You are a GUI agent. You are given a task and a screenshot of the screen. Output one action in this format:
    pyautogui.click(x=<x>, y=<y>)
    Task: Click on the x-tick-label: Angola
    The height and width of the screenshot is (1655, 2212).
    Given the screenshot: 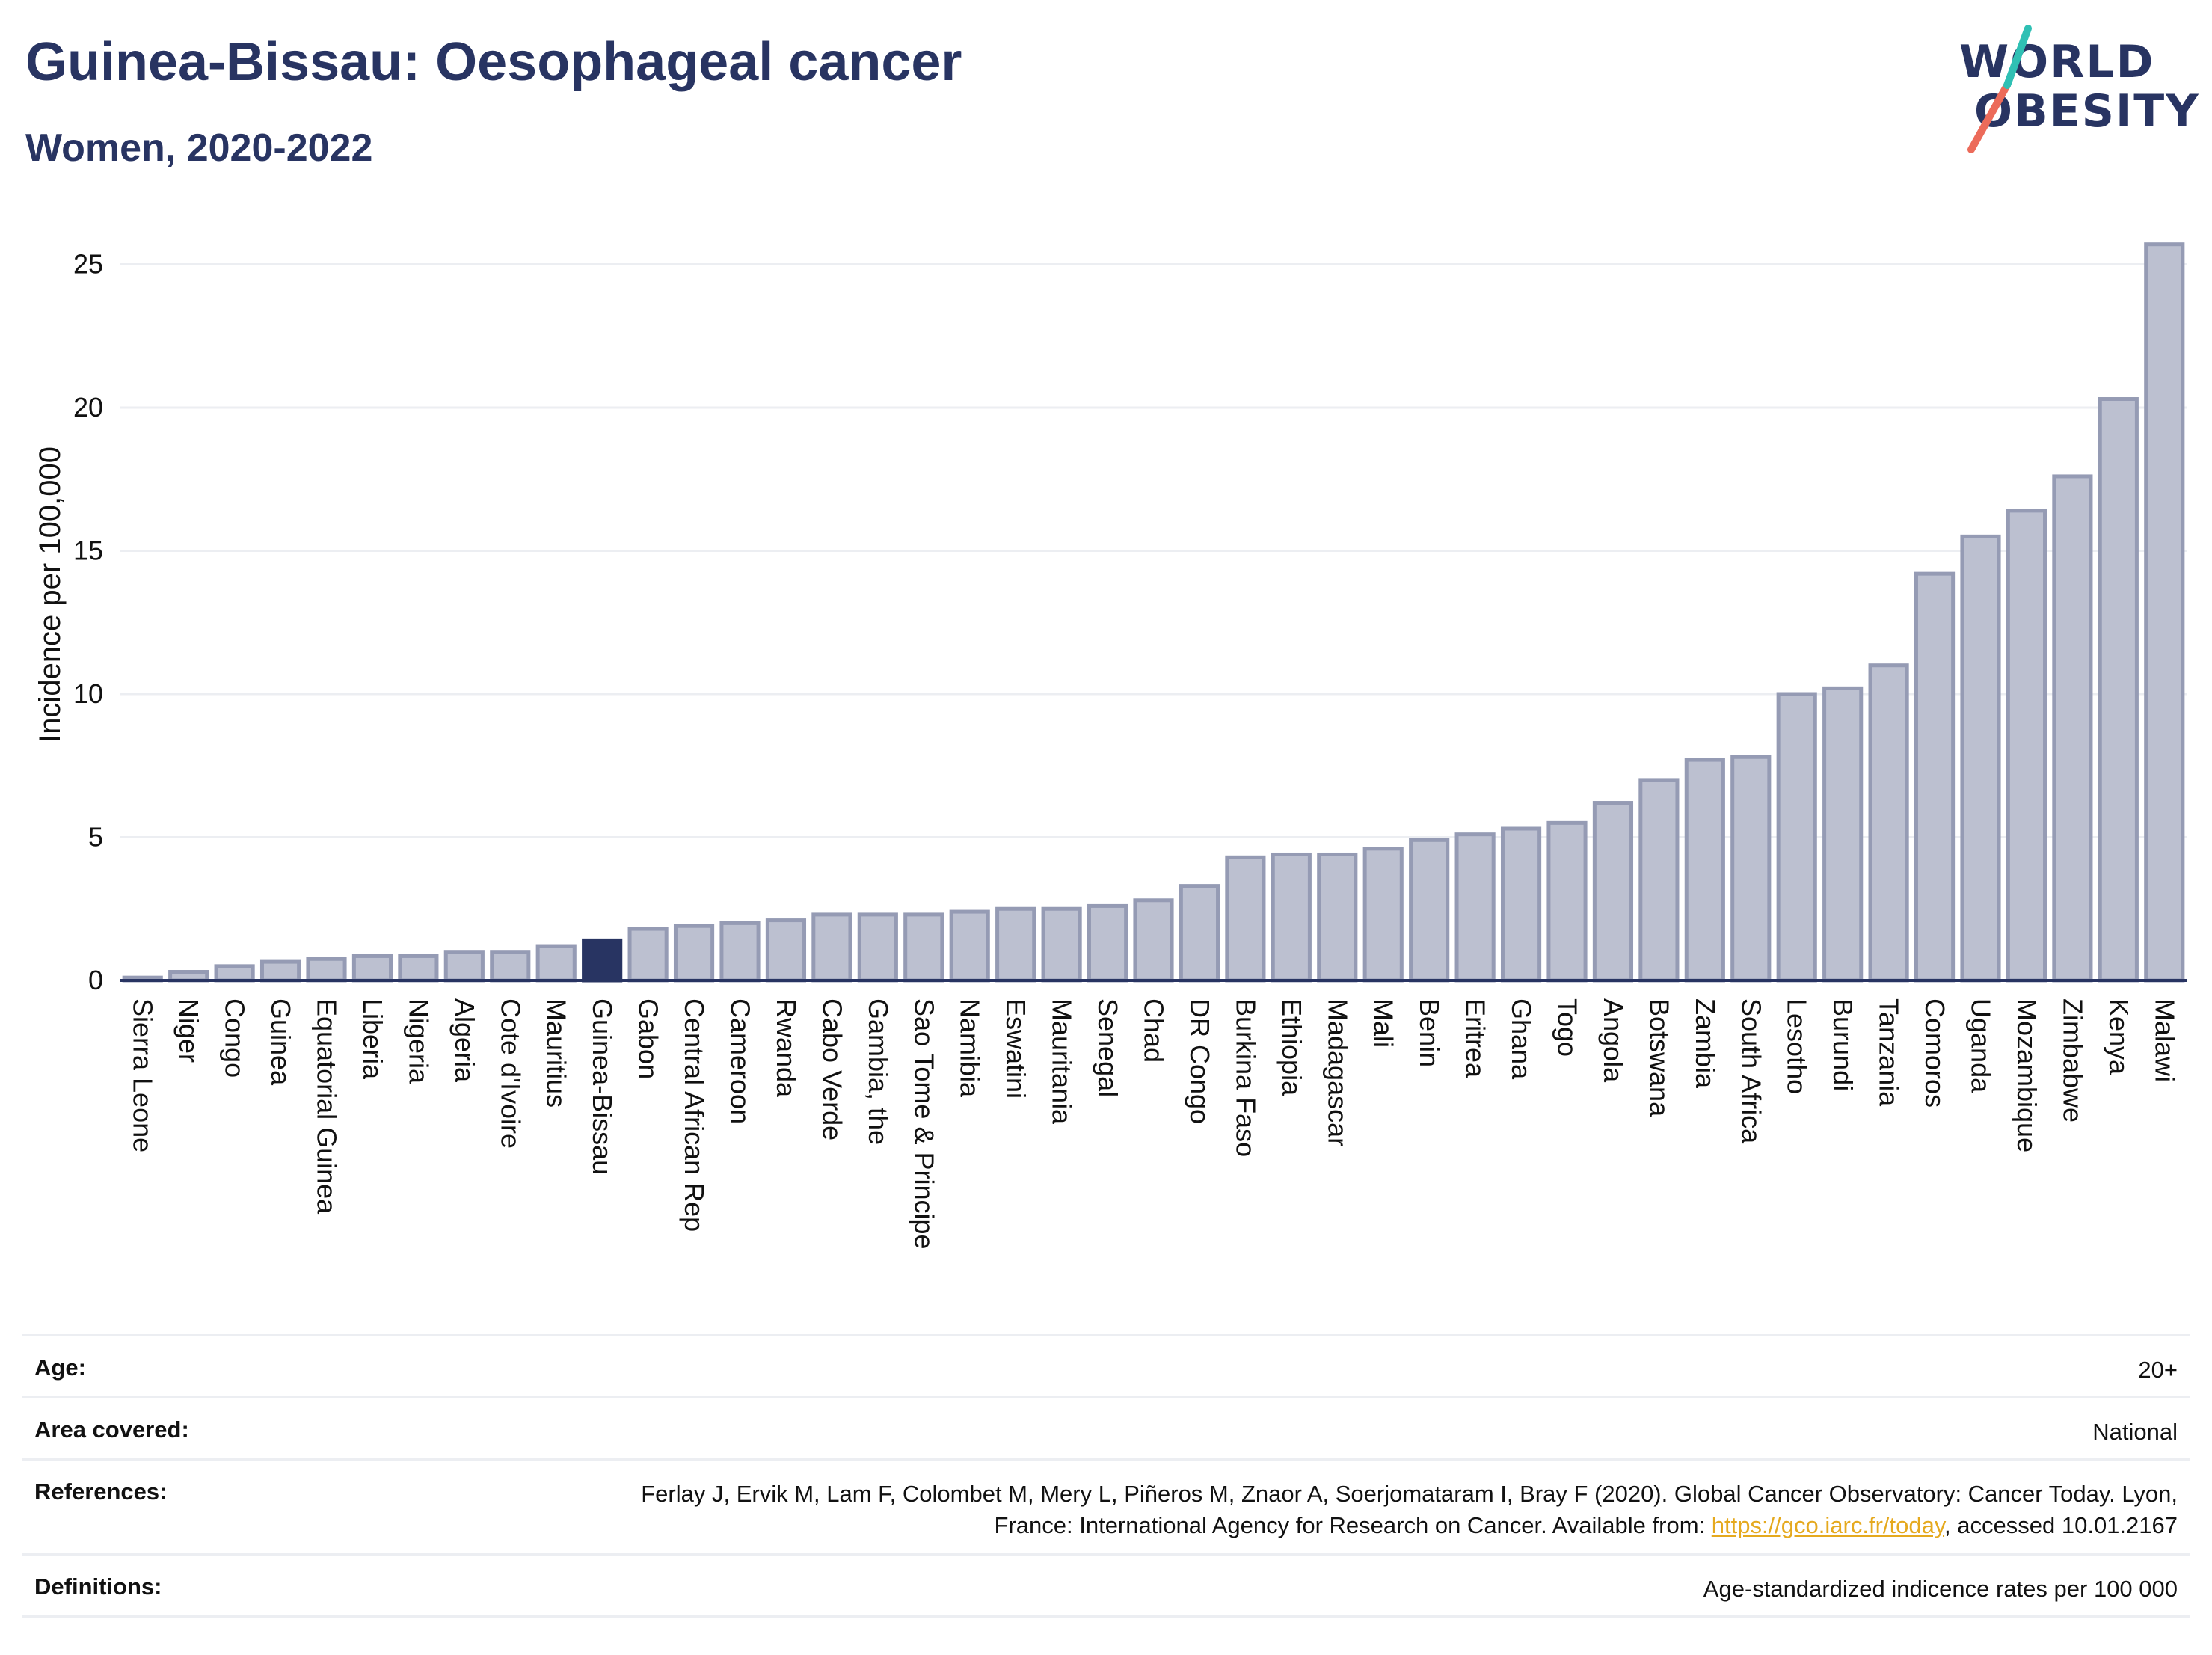 What is the action you would take?
    pyautogui.click(x=1613, y=1040)
    